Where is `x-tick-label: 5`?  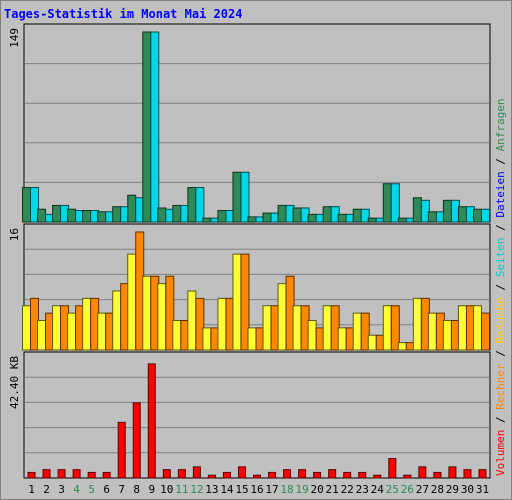 x-tick-label: 5 is located at coordinates (91, 489).